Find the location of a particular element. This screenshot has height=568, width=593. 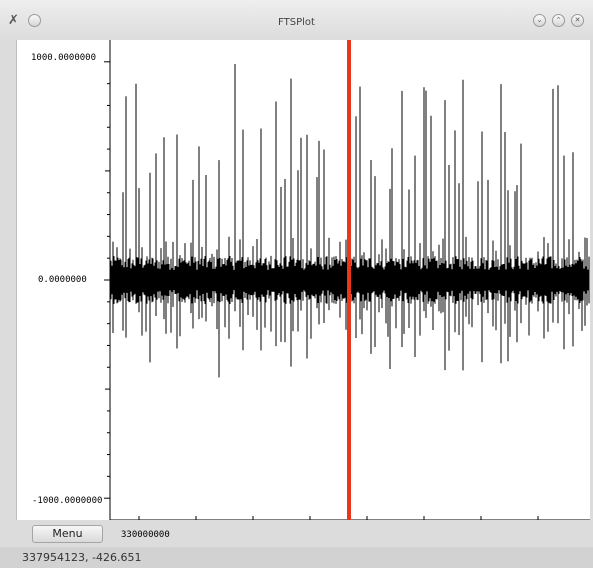

titlebar: ✗ FTSPlot ⌄ ⌃ ✕ is located at coordinates (296, 20).